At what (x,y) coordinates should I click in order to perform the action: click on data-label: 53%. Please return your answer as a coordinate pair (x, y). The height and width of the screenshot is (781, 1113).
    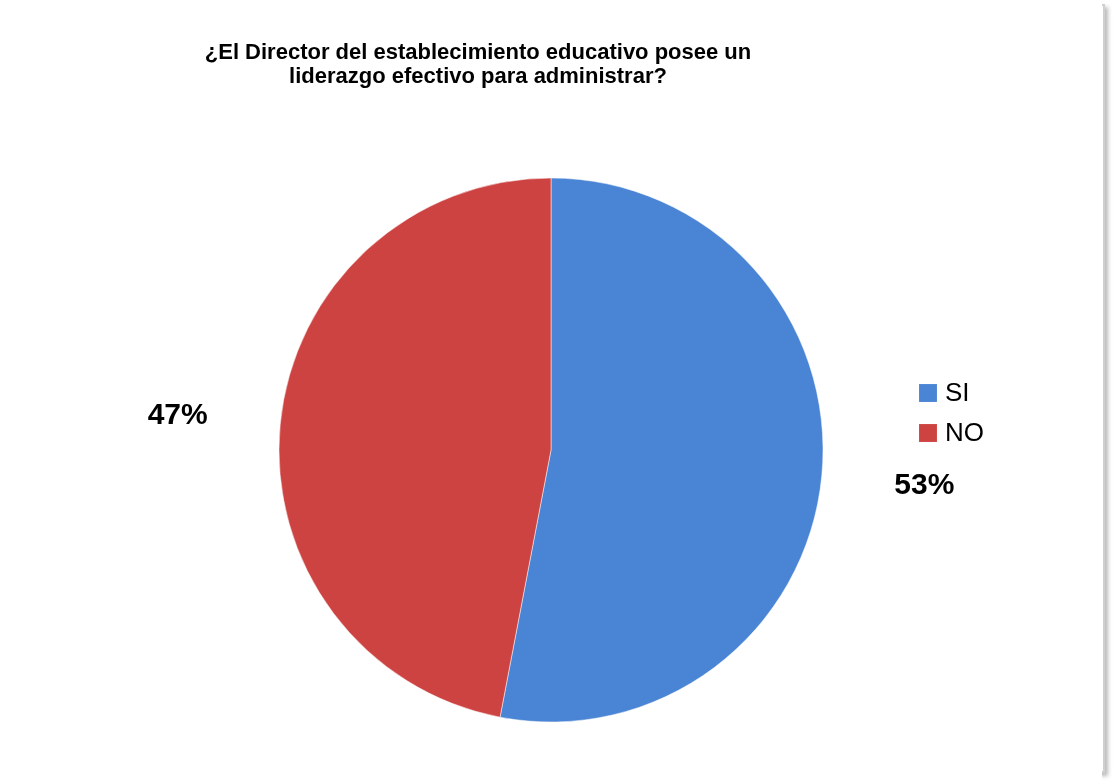
    Looking at the image, I should click on (924, 484).